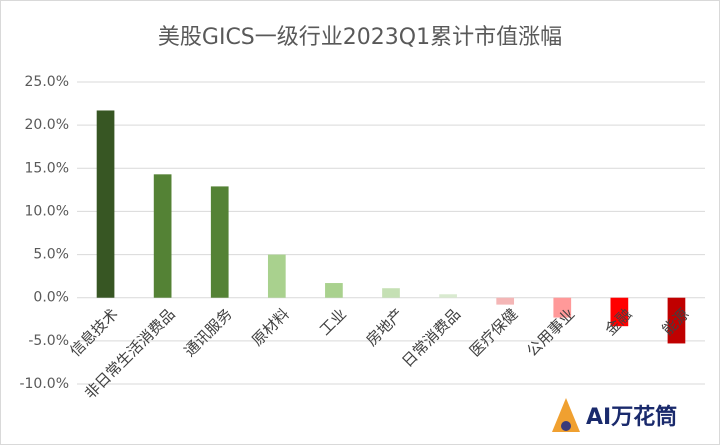  I want to click on watermark: AI万花筒, so click(614, 415).